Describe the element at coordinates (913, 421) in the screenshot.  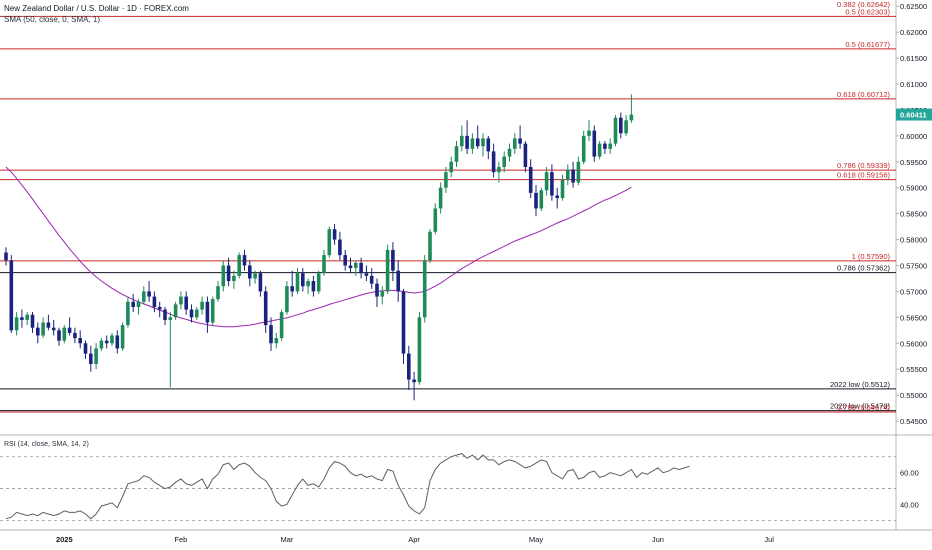
I see `price-tick-label: 0.54500` at that location.